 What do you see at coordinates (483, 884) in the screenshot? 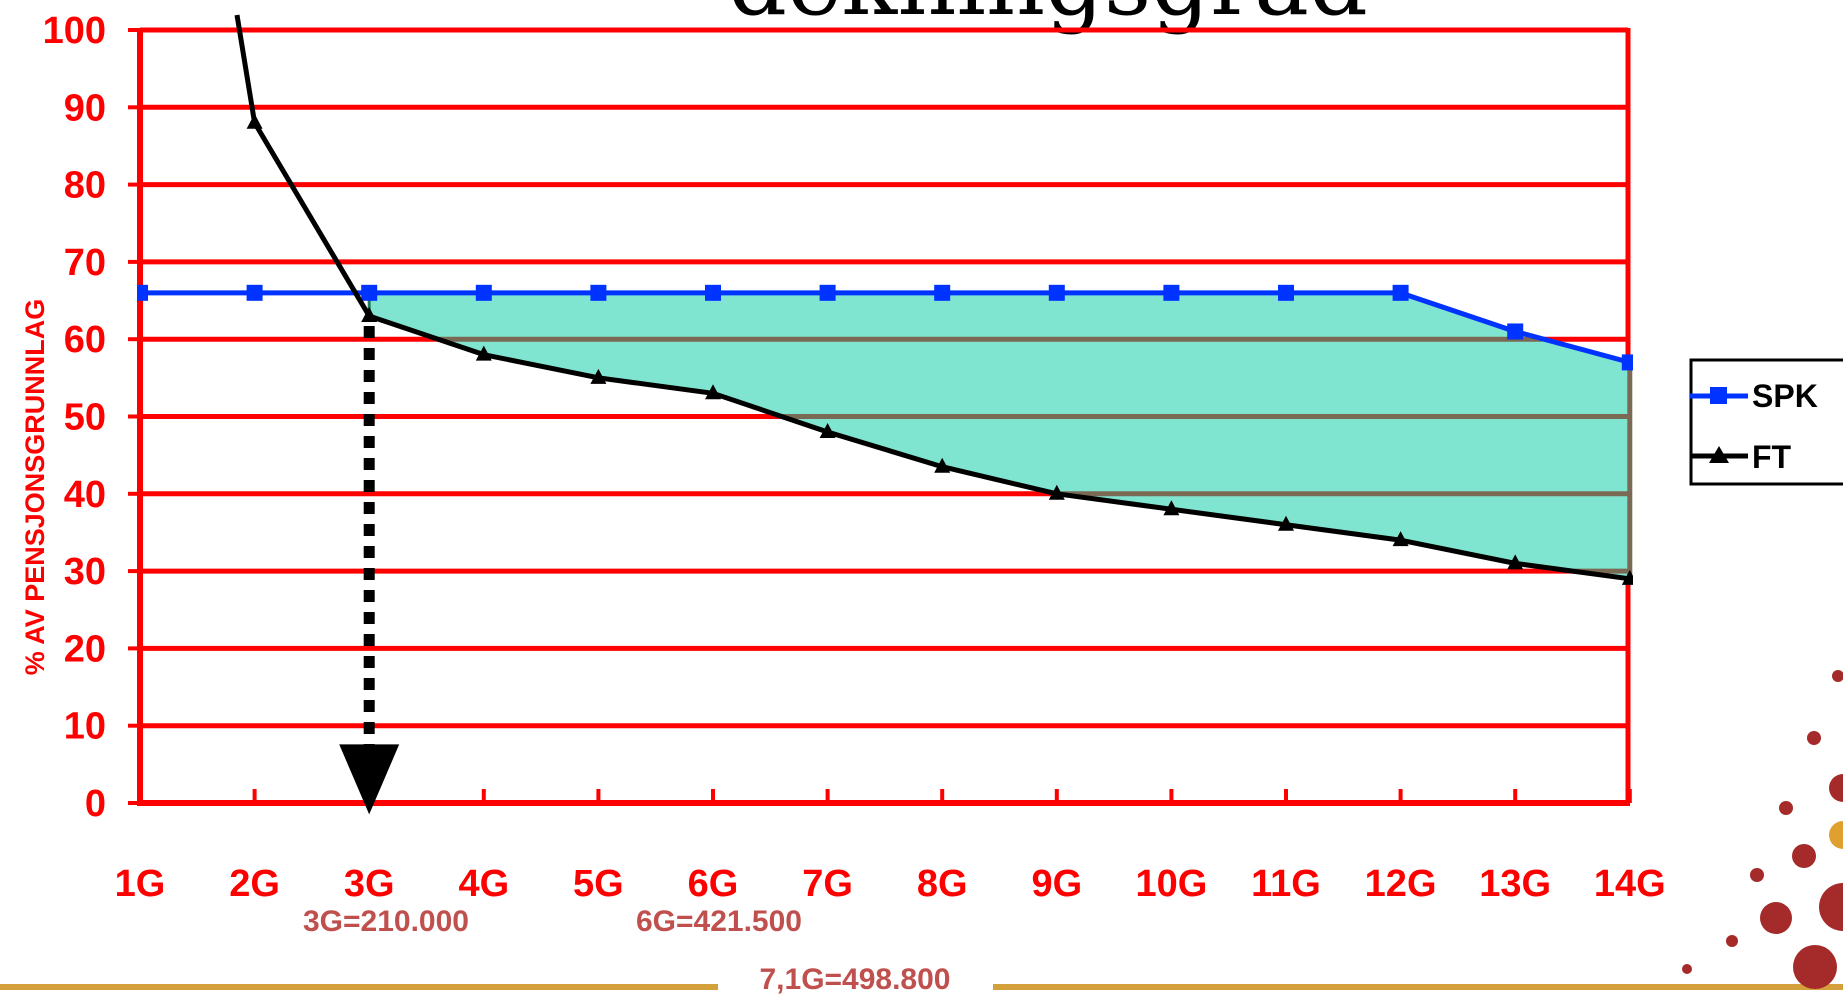
I see `x-tick-label-4G: 4G` at bounding box center [483, 884].